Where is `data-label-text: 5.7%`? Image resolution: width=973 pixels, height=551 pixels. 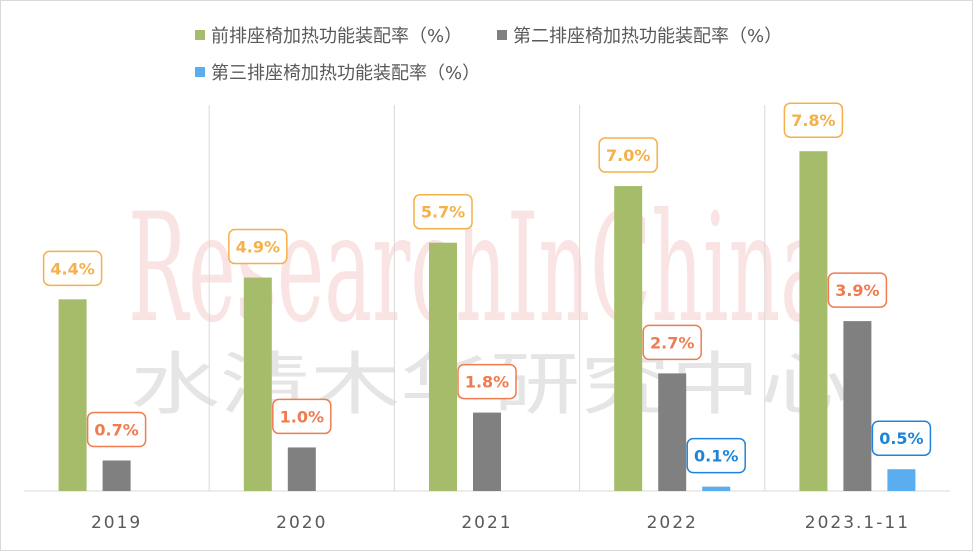
data-label-text: 5.7% is located at coordinates (443, 212).